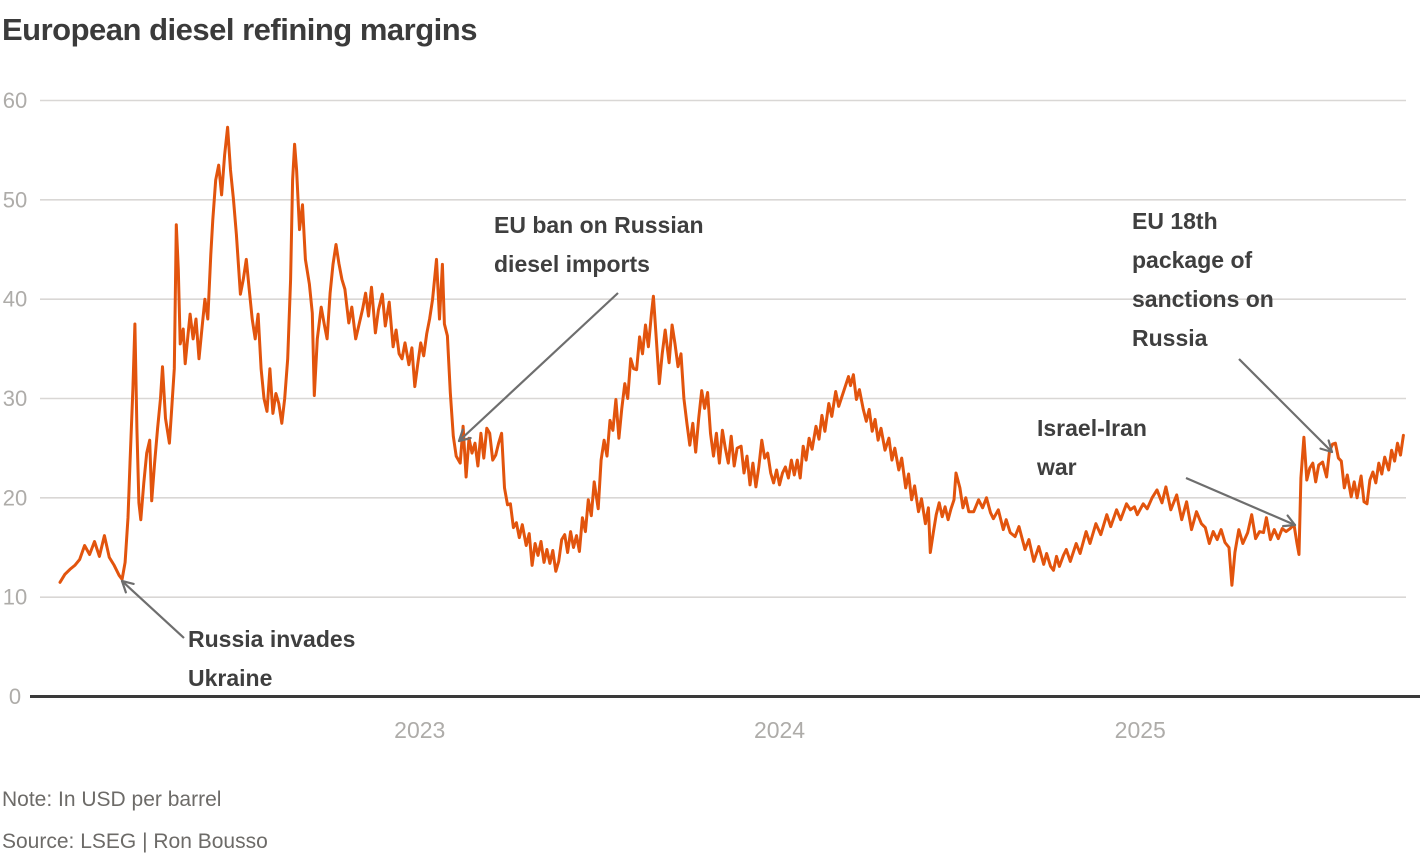 The image size is (1420, 858). I want to click on annotation-line: Russia invades, so click(272, 639).